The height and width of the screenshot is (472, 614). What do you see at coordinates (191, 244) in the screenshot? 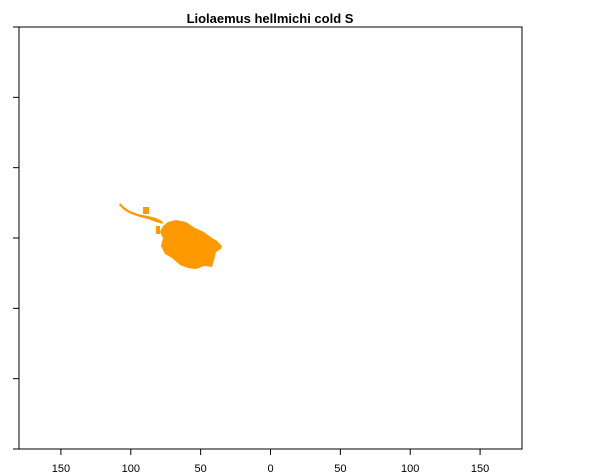
I see `range-main-patch` at bounding box center [191, 244].